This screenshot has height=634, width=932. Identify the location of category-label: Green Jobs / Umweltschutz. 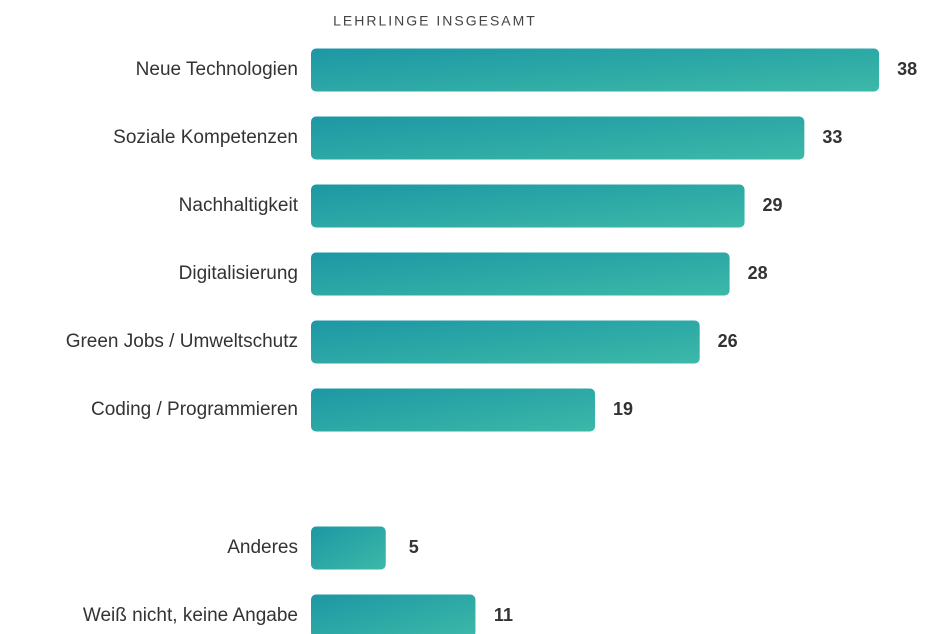
(182, 341).